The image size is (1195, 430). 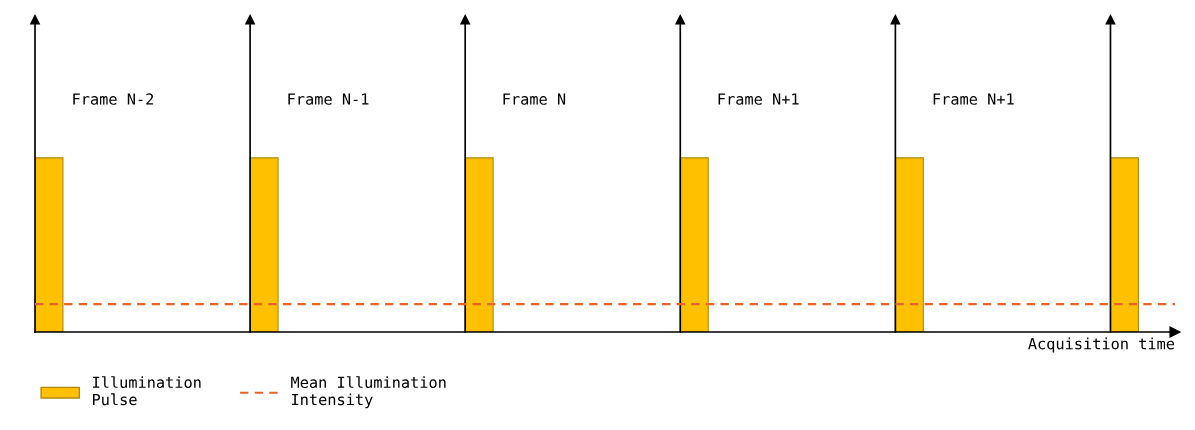 I want to click on x-axis-title: Acquisition time, so click(x=1101, y=345).